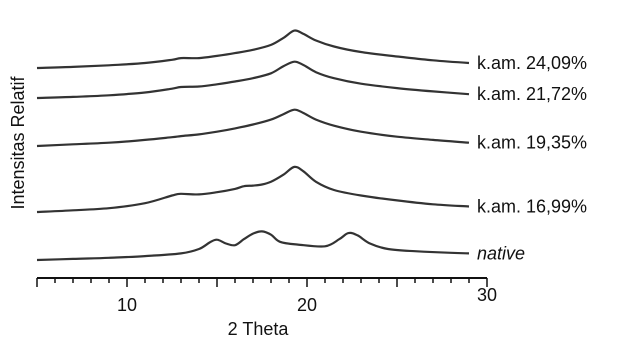 The image size is (629, 342). Describe the element at coordinates (127, 305) in the screenshot. I see `x-tick-label: 10` at that location.